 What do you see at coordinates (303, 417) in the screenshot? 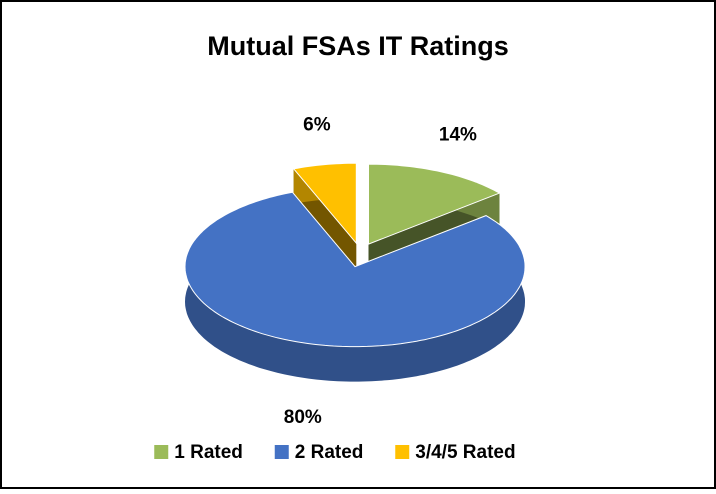
I see `data-label: 80%` at bounding box center [303, 417].